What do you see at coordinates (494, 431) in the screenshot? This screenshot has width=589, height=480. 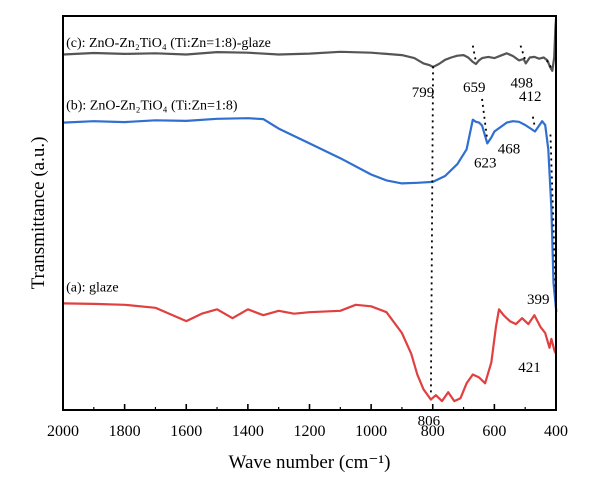 I see `x-tick-label: 600` at bounding box center [494, 431].